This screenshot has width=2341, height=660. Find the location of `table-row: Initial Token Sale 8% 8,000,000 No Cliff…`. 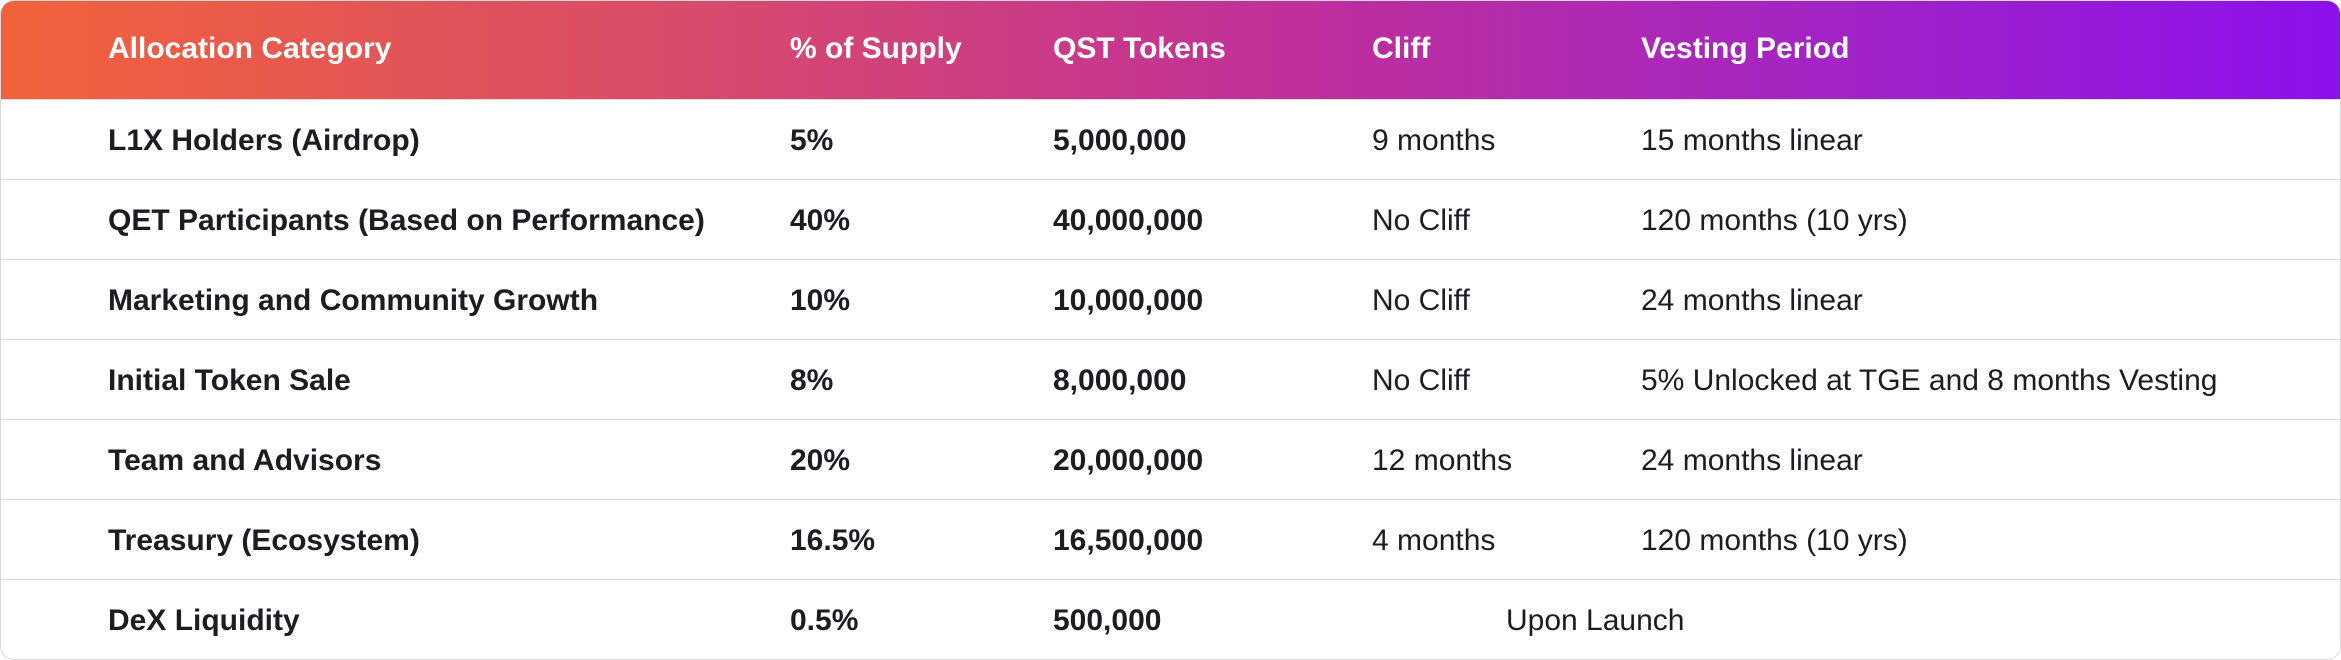

table-row: Initial Token Sale 8% 8,000,000 No Cliff… is located at coordinates (1170, 379).